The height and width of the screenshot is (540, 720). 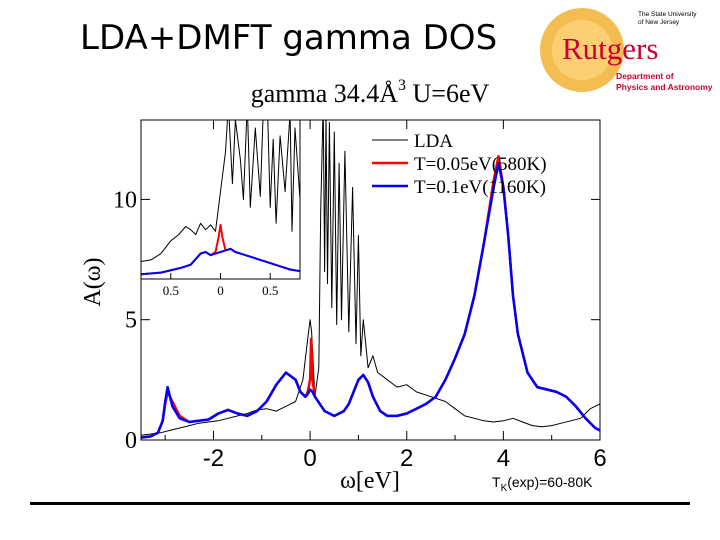 I want to click on inset-frame, so click(x=220, y=199).